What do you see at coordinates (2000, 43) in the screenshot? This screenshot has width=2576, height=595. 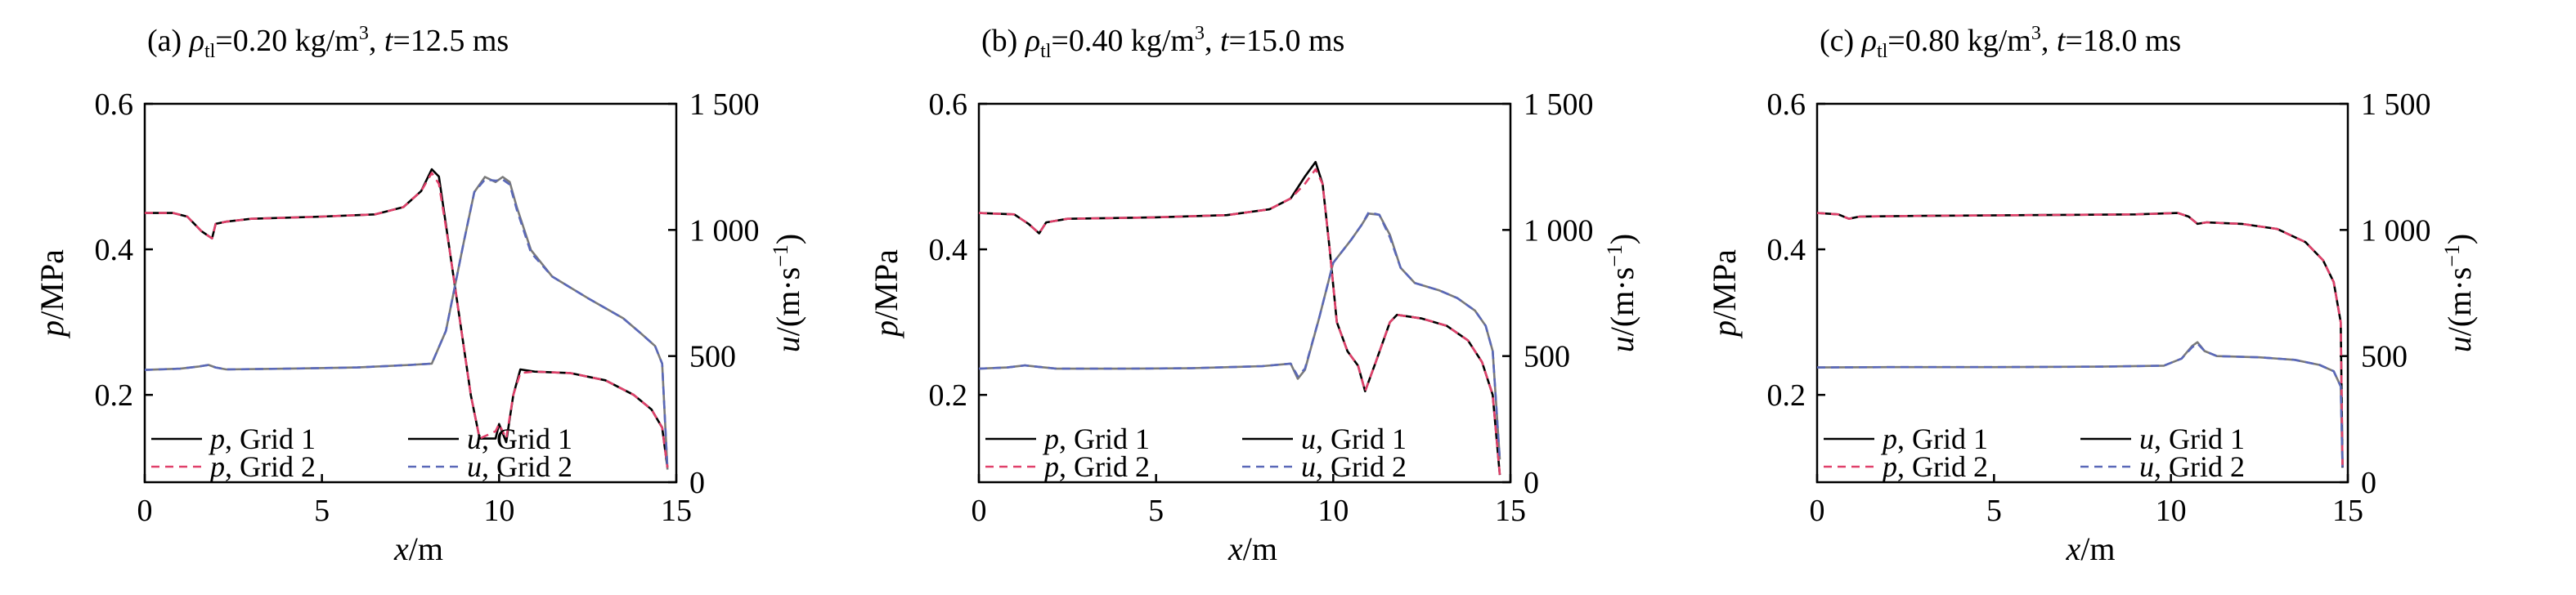 I see `panel-title: (c) ρtl=0.80 kg/m3, t=18.0 ms` at bounding box center [2000, 43].